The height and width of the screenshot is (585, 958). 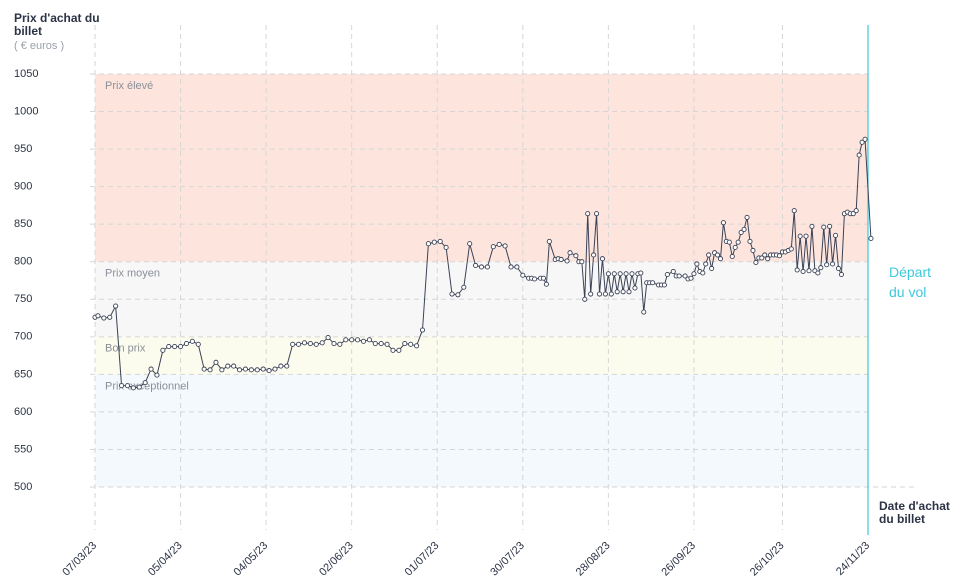 I want to click on x-tick-label: 07/03/23, so click(x=79, y=559).